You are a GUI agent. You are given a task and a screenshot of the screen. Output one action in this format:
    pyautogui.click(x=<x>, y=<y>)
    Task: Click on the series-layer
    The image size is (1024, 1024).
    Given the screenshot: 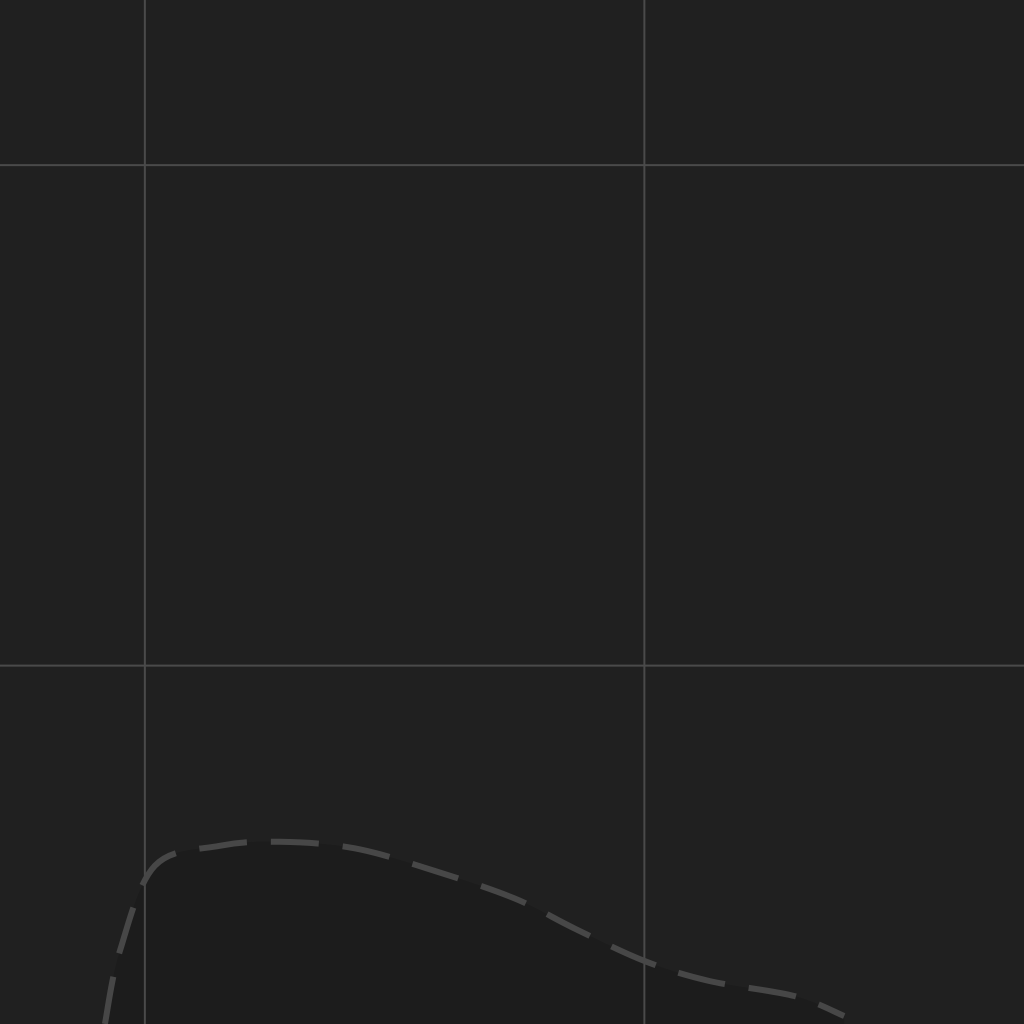 What is the action you would take?
    pyautogui.click(x=473, y=931)
    